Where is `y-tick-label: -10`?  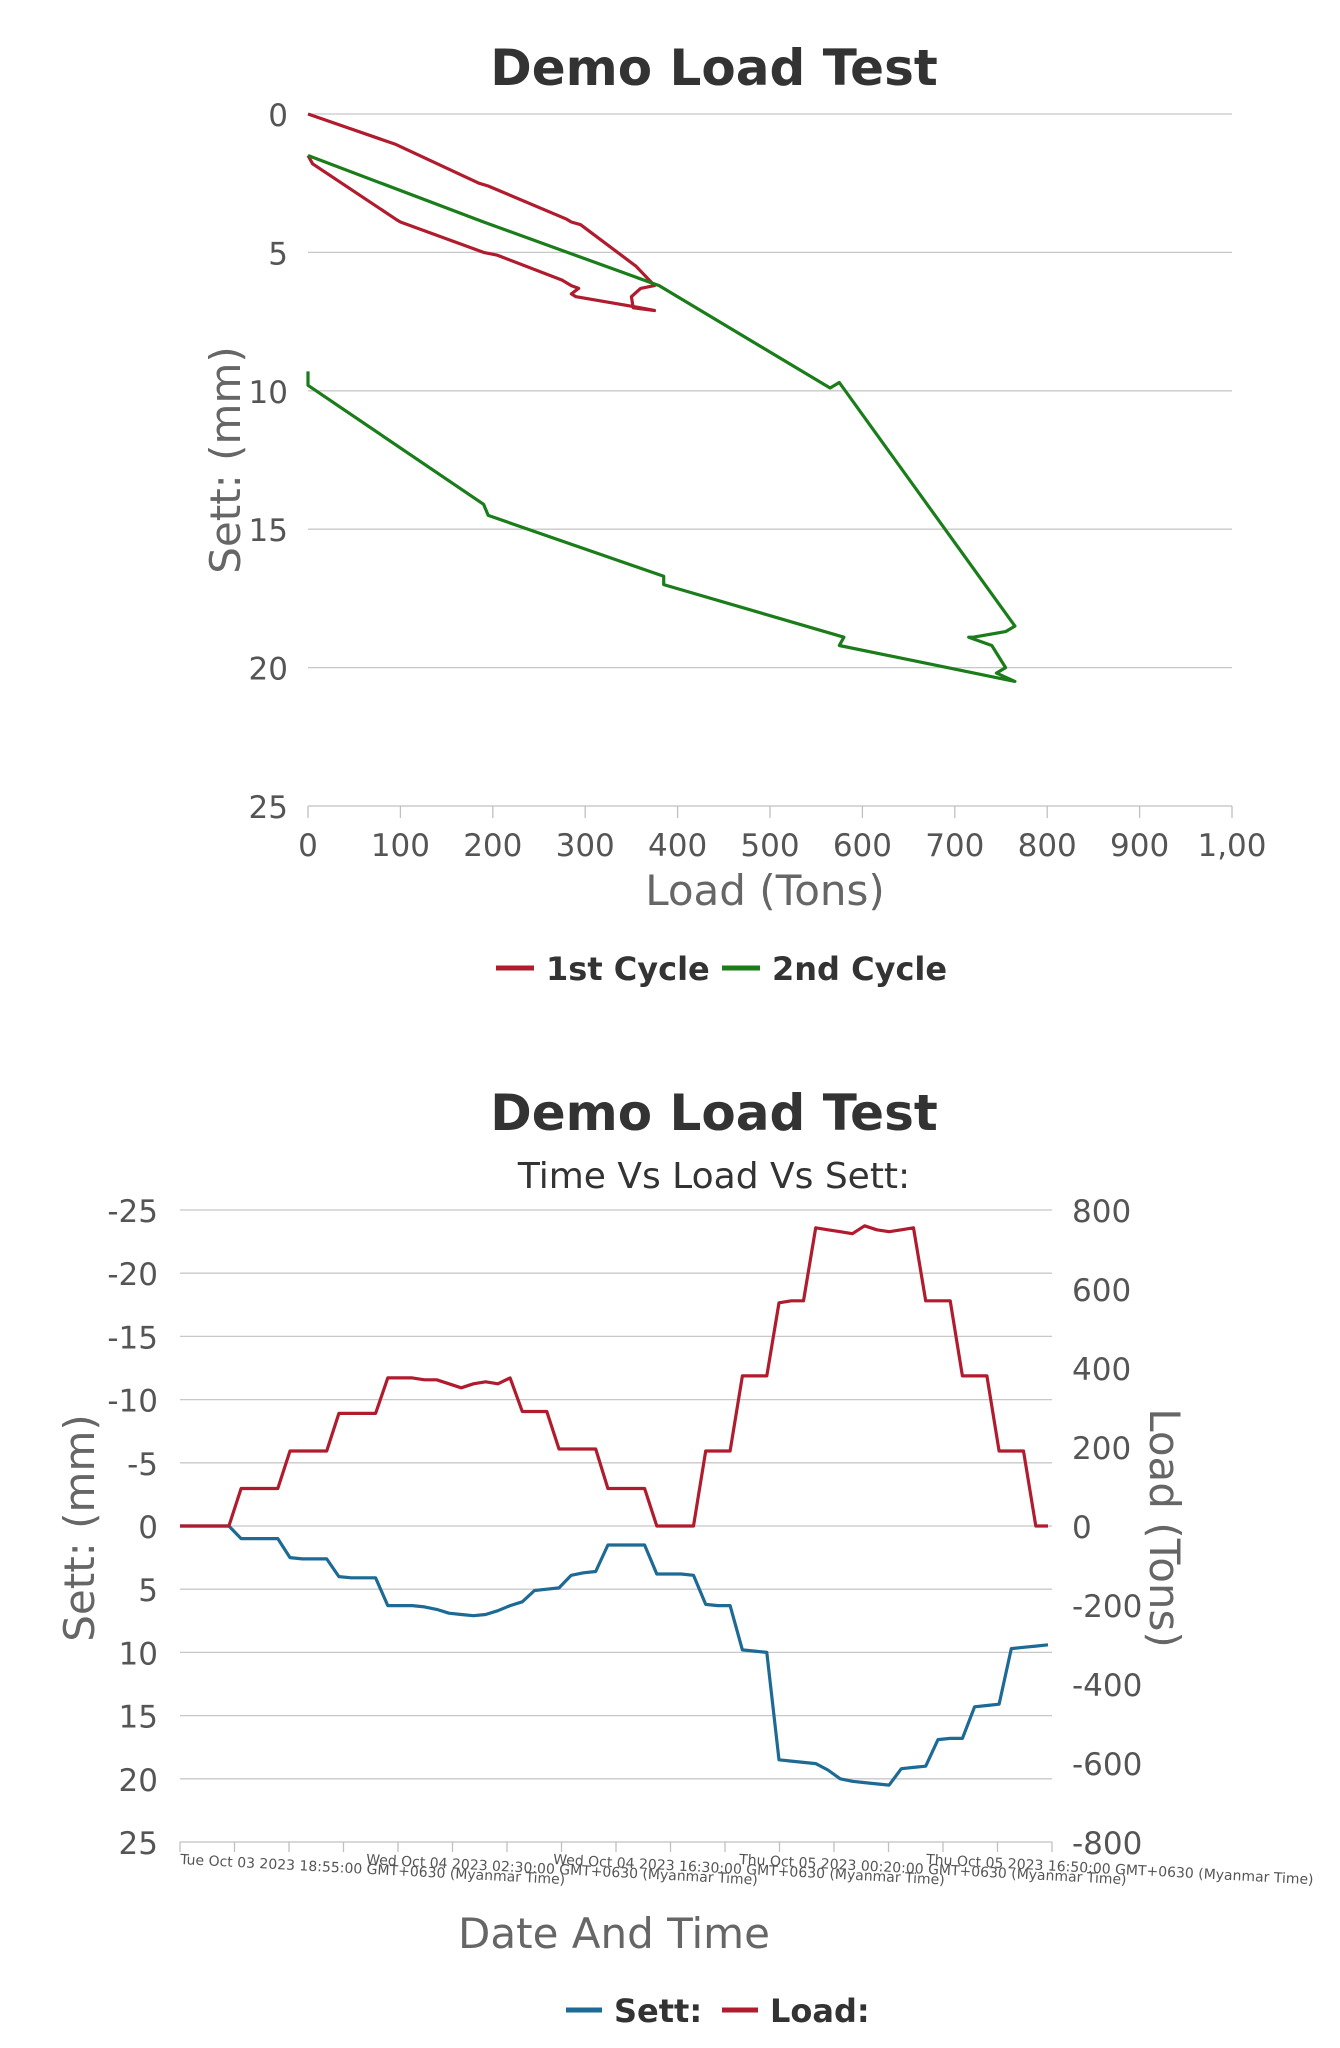
y-tick-label: -10 is located at coordinates (132, 1402).